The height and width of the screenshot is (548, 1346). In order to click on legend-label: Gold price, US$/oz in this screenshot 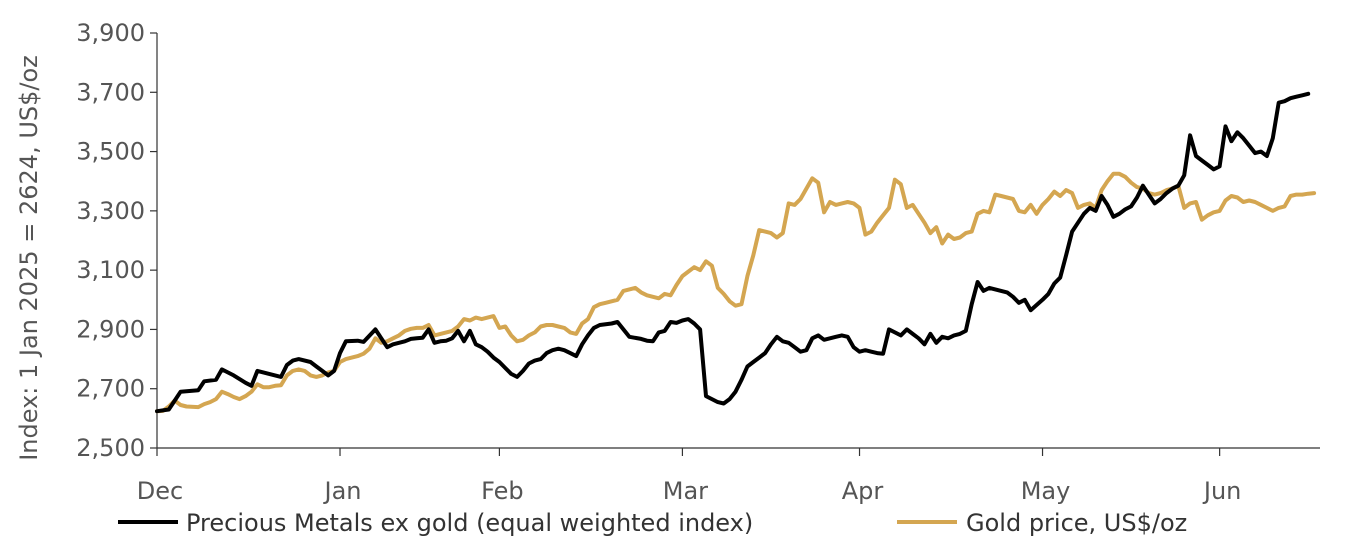, I will do `click(1076, 523)`.